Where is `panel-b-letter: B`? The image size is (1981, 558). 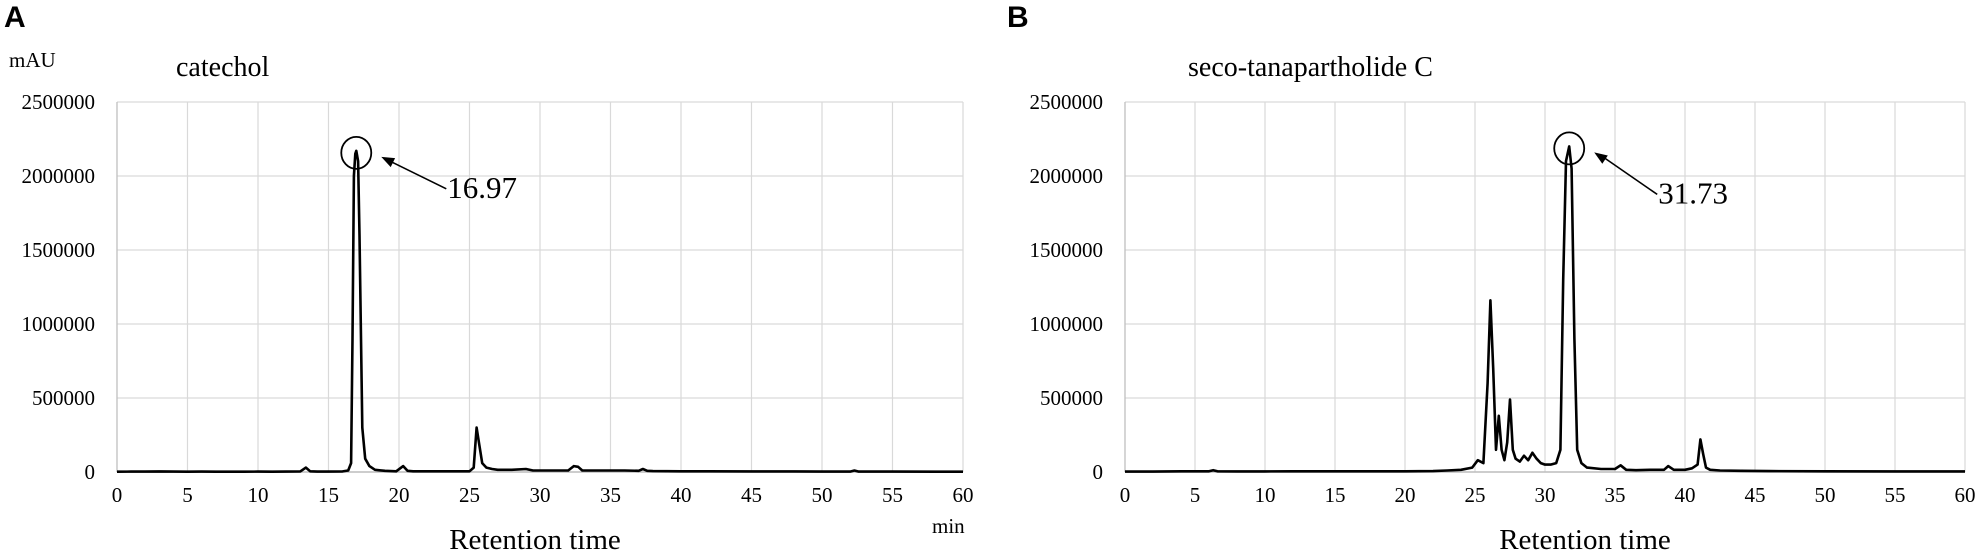 panel-b-letter: B is located at coordinates (1018, 17).